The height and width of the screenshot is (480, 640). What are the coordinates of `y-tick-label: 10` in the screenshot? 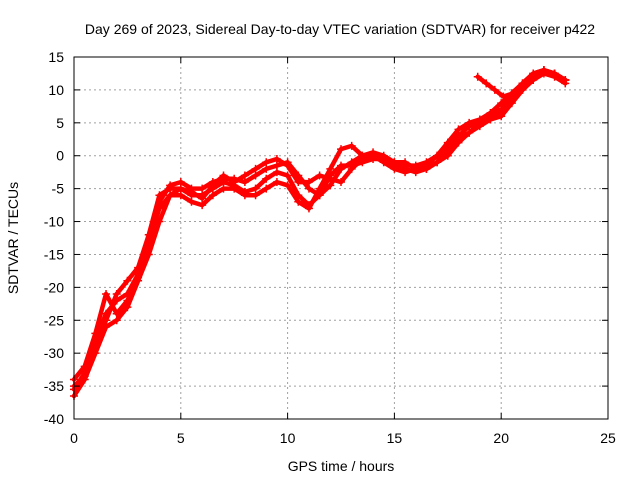 It's located at (56, 90).